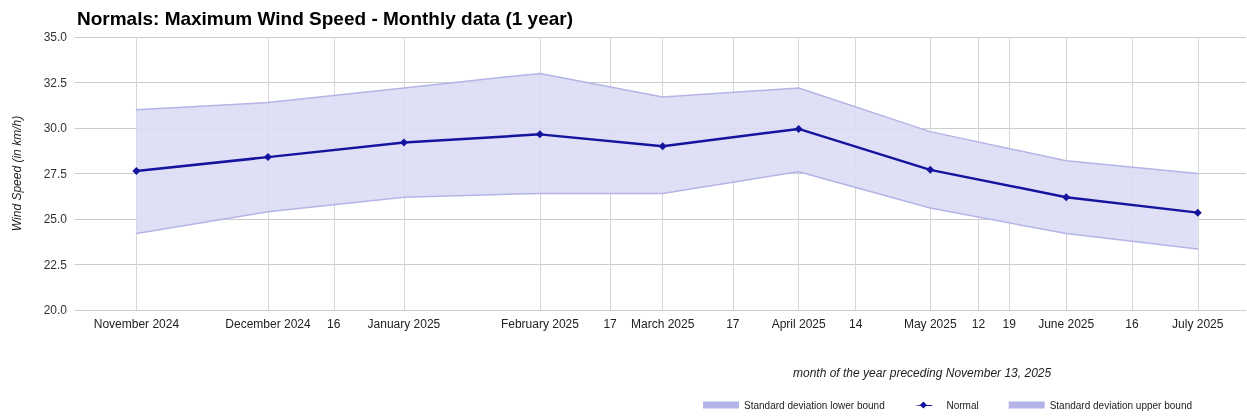  Describe the element at coordinates (55, 219) in the screenshot. I see `y-tick-label: 25.0` at that location.